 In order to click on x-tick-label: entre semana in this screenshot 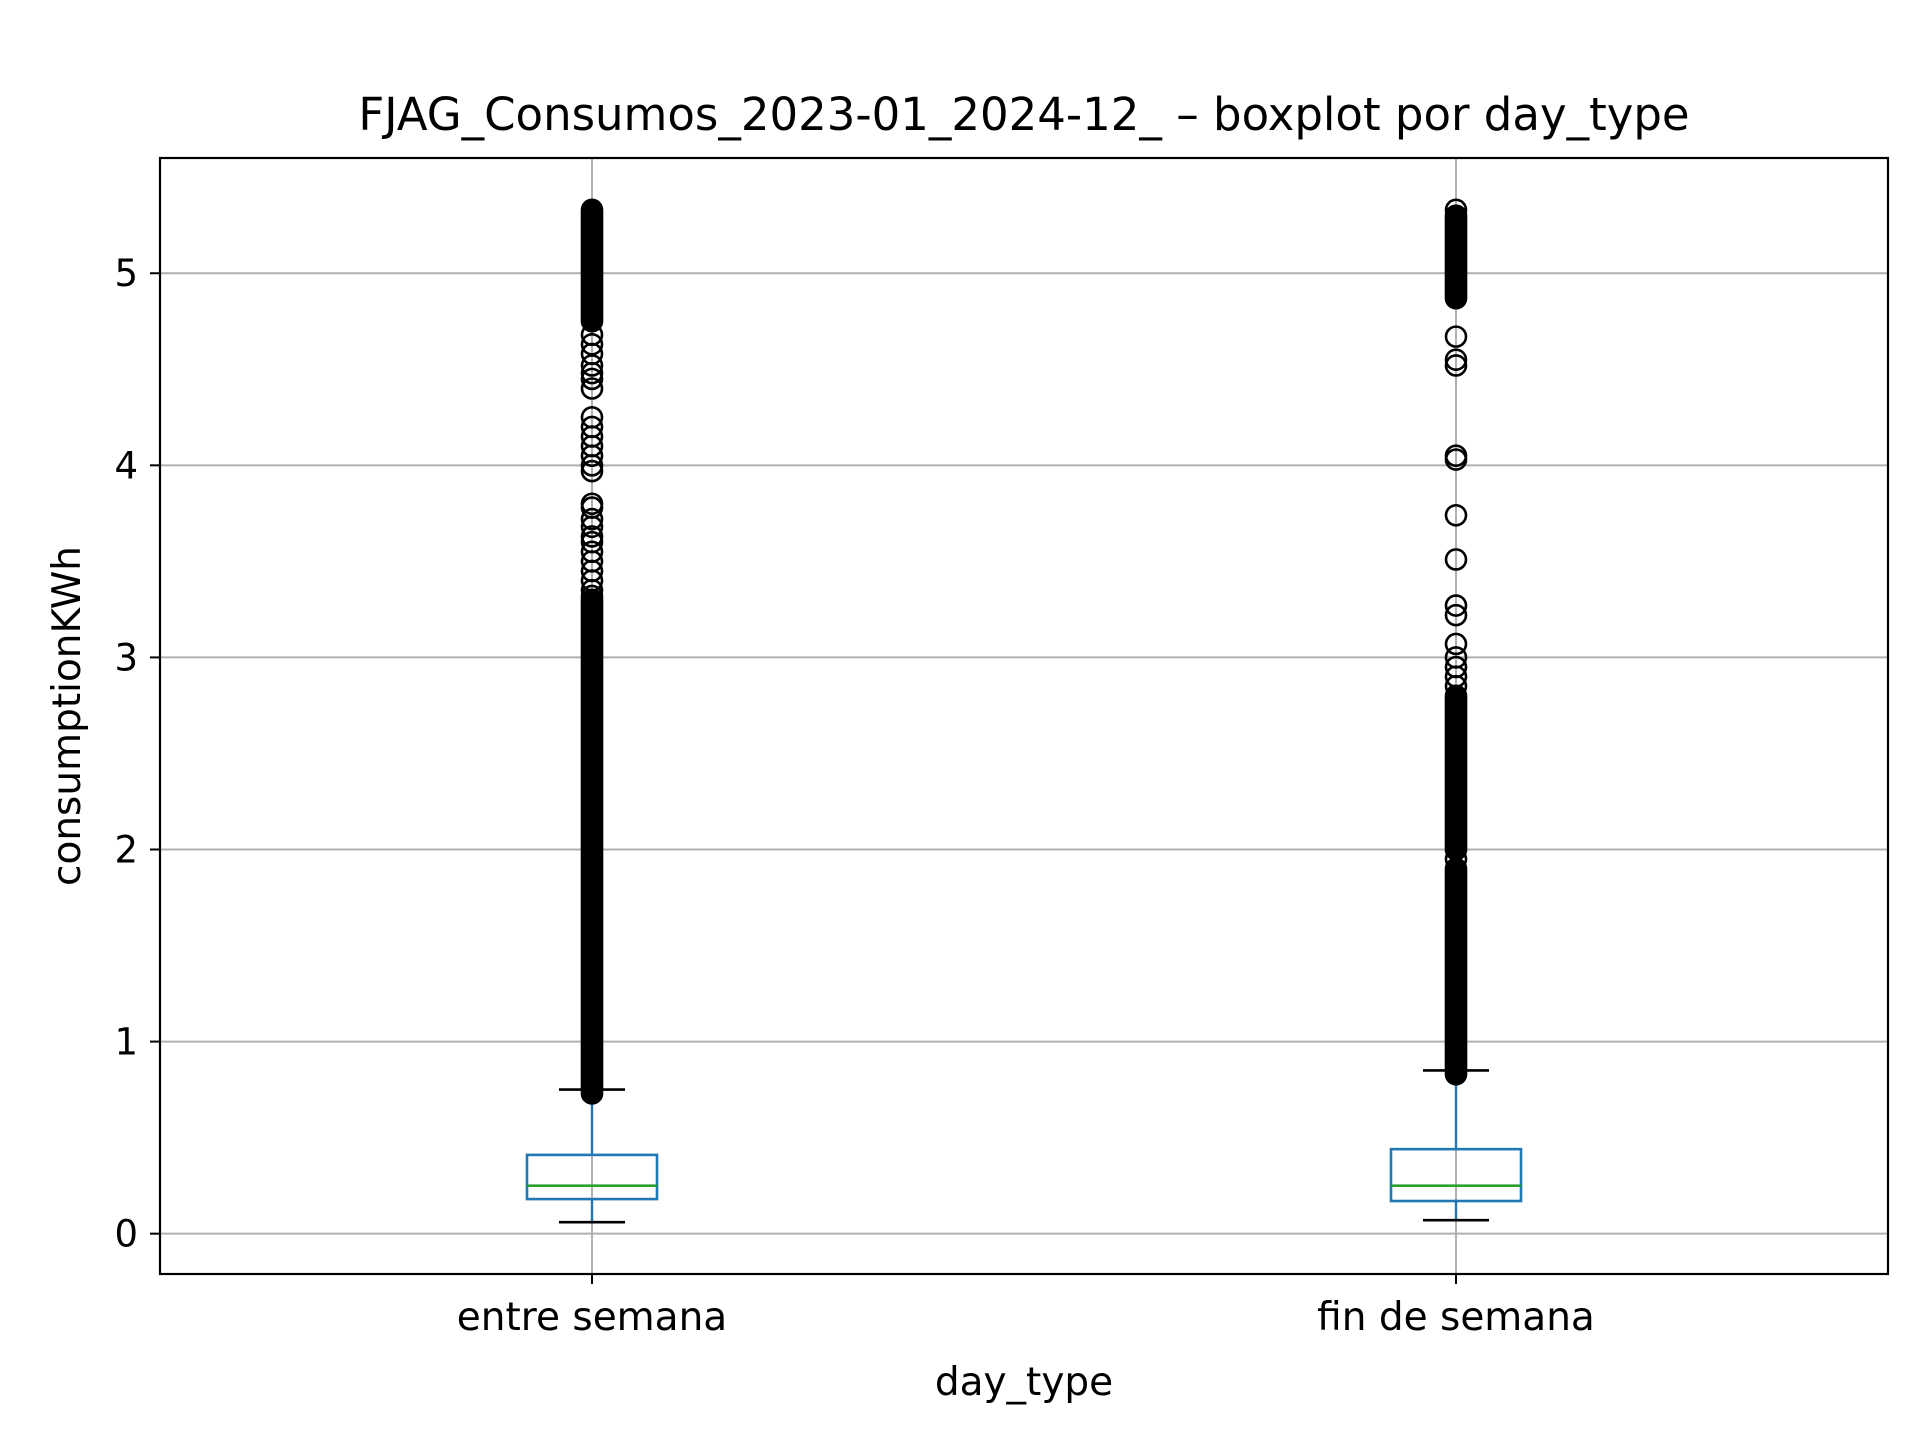, I will do `click(592, 1317)`.